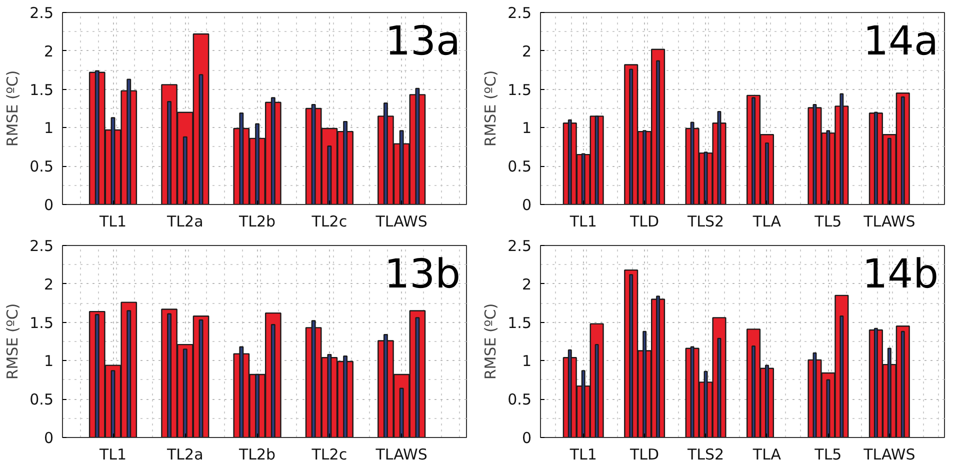 This screenshot has height=466, width=956. Describe the element at coordinates (422, 275) in the screenshot. I see `chart-title: 13b` at that location.